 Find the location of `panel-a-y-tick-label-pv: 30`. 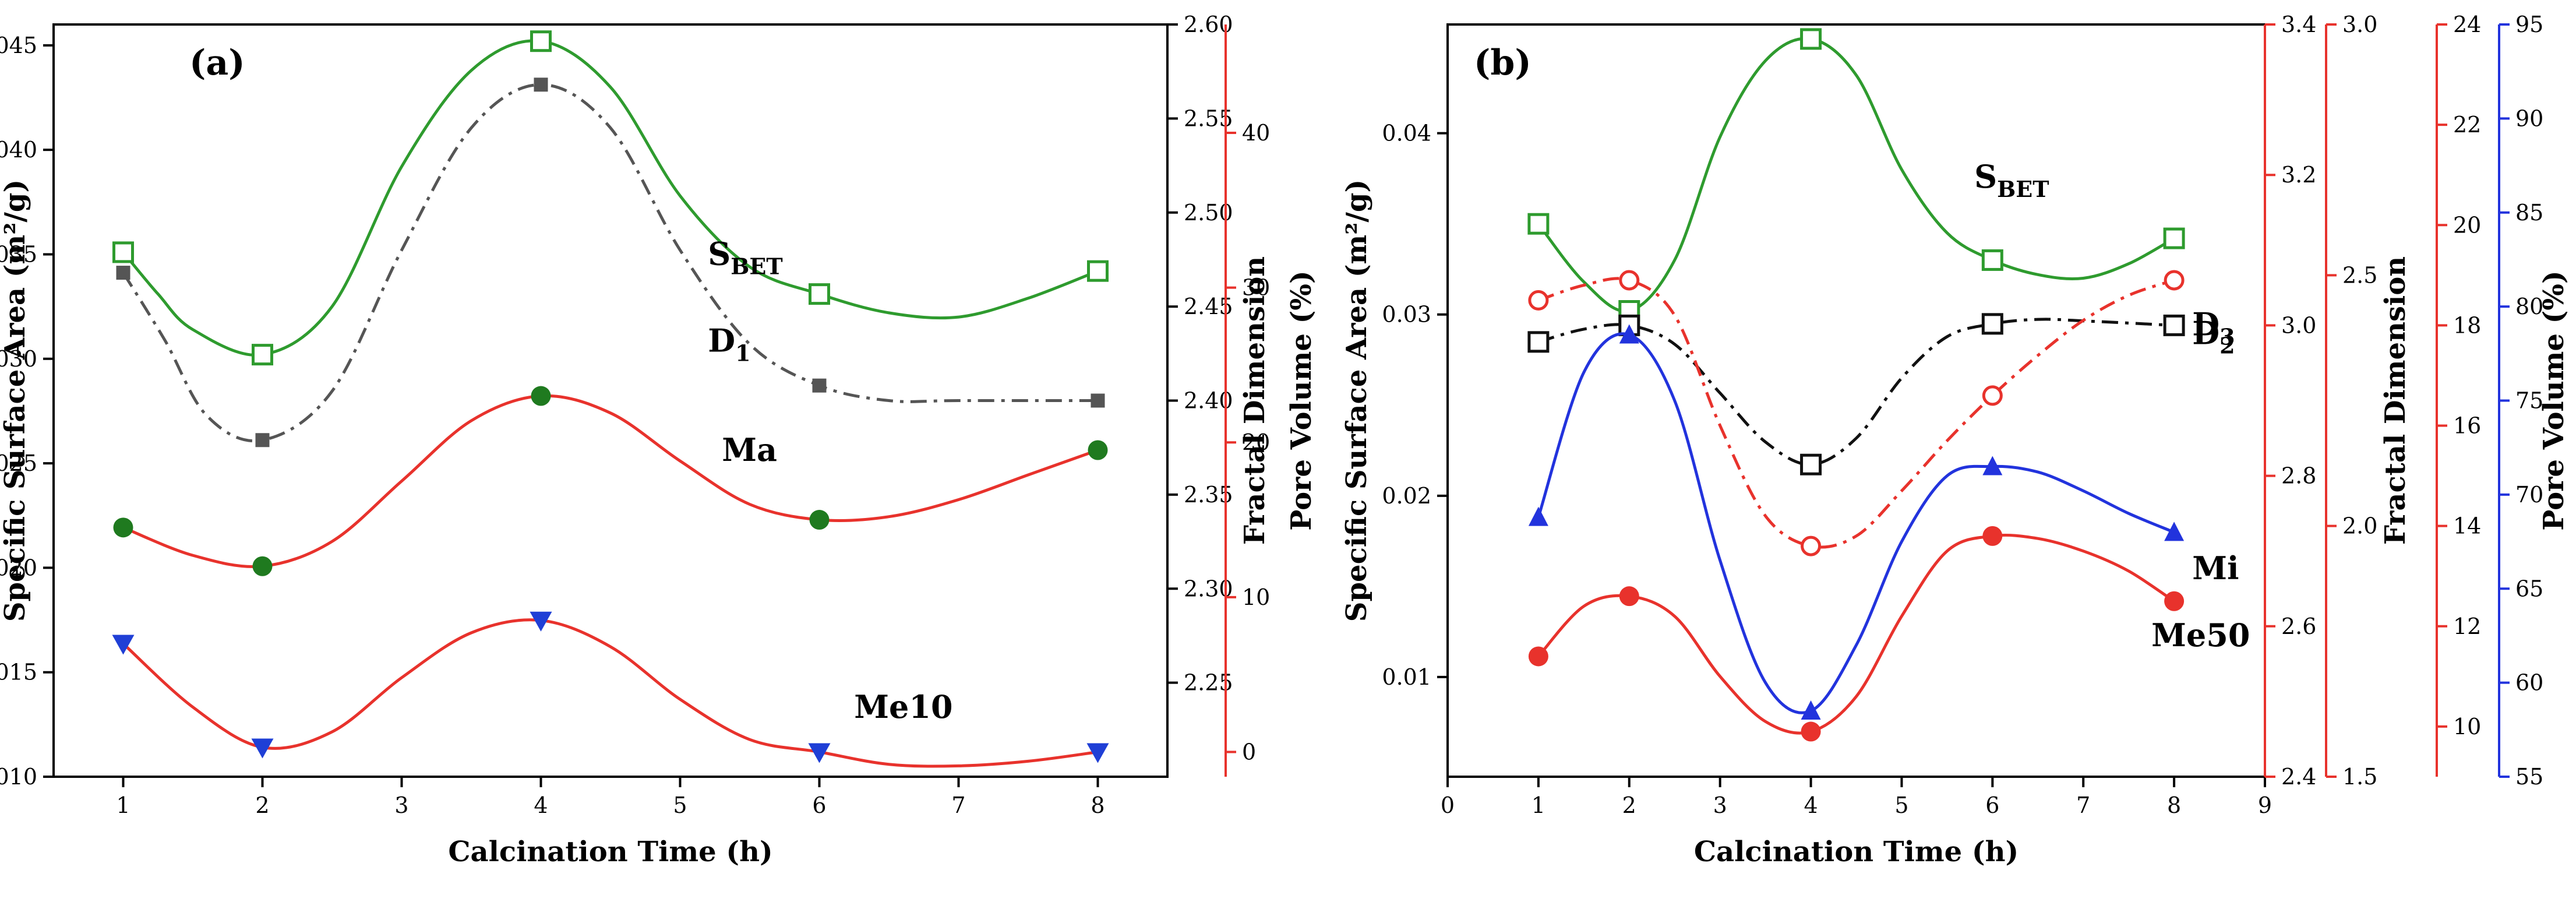

panel-a-y-tick-label-pv: 30 is located at coordinates (1256, 288).